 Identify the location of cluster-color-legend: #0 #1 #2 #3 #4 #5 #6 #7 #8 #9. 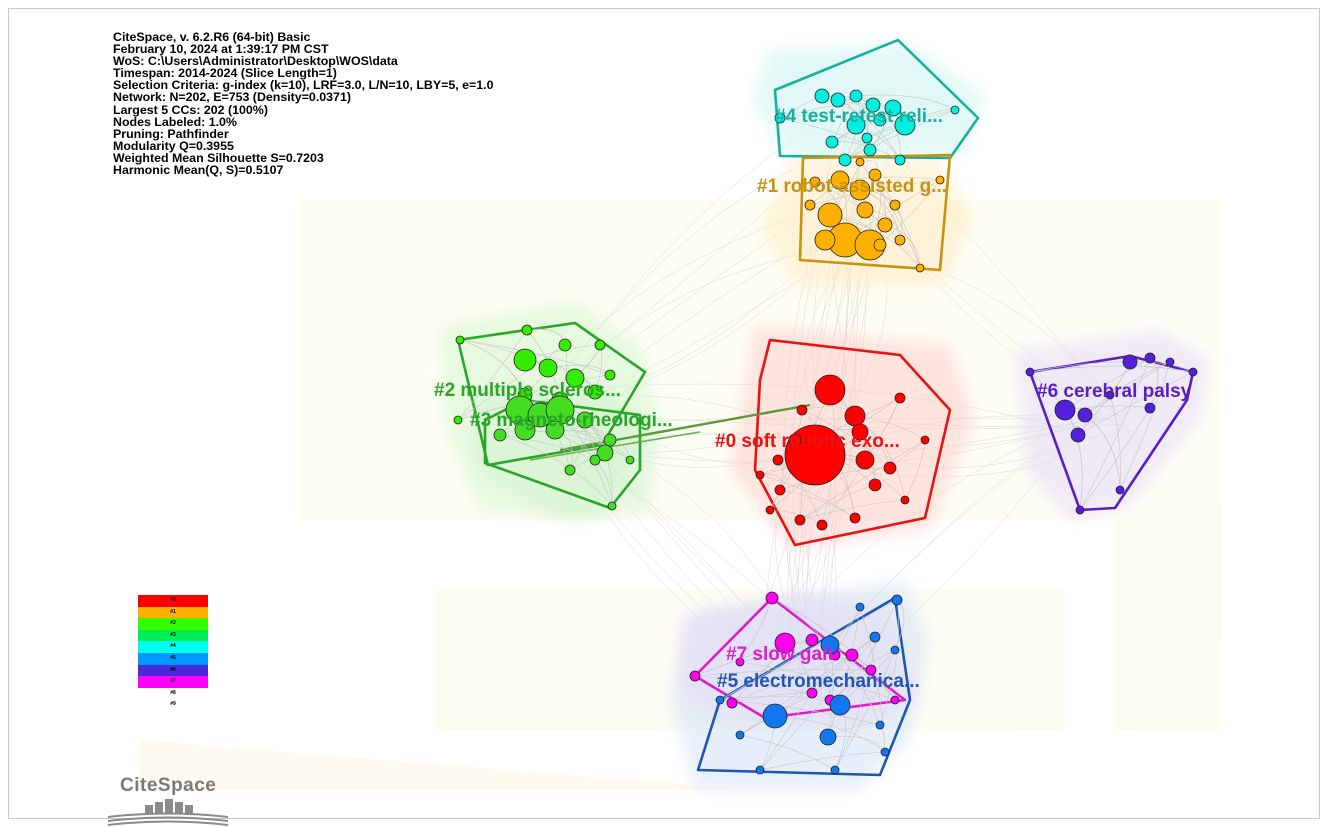
(173, 653).